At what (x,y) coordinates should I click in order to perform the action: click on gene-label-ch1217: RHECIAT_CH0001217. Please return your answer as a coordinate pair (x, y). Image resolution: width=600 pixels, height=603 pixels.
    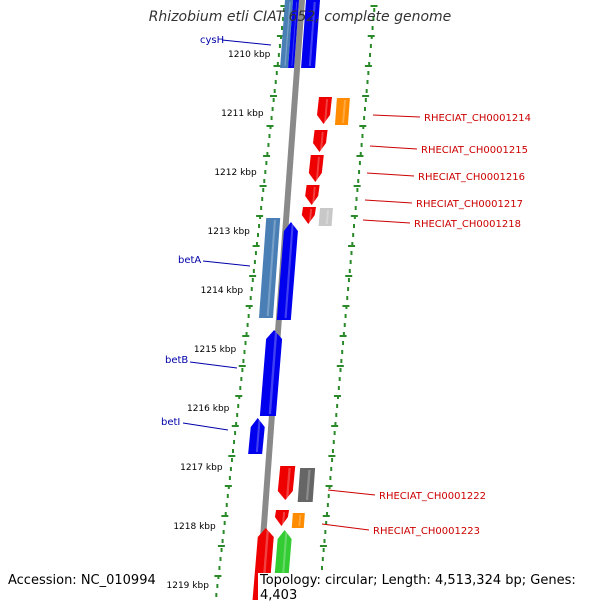
    Looking at the image, I should click on (469, 204).